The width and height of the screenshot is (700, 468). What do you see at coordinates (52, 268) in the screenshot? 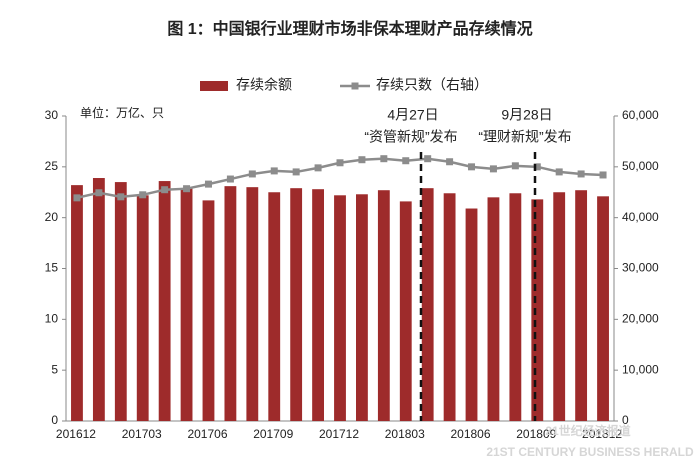
I see `y-tick-label: 15` at bounding box center [52, 268].